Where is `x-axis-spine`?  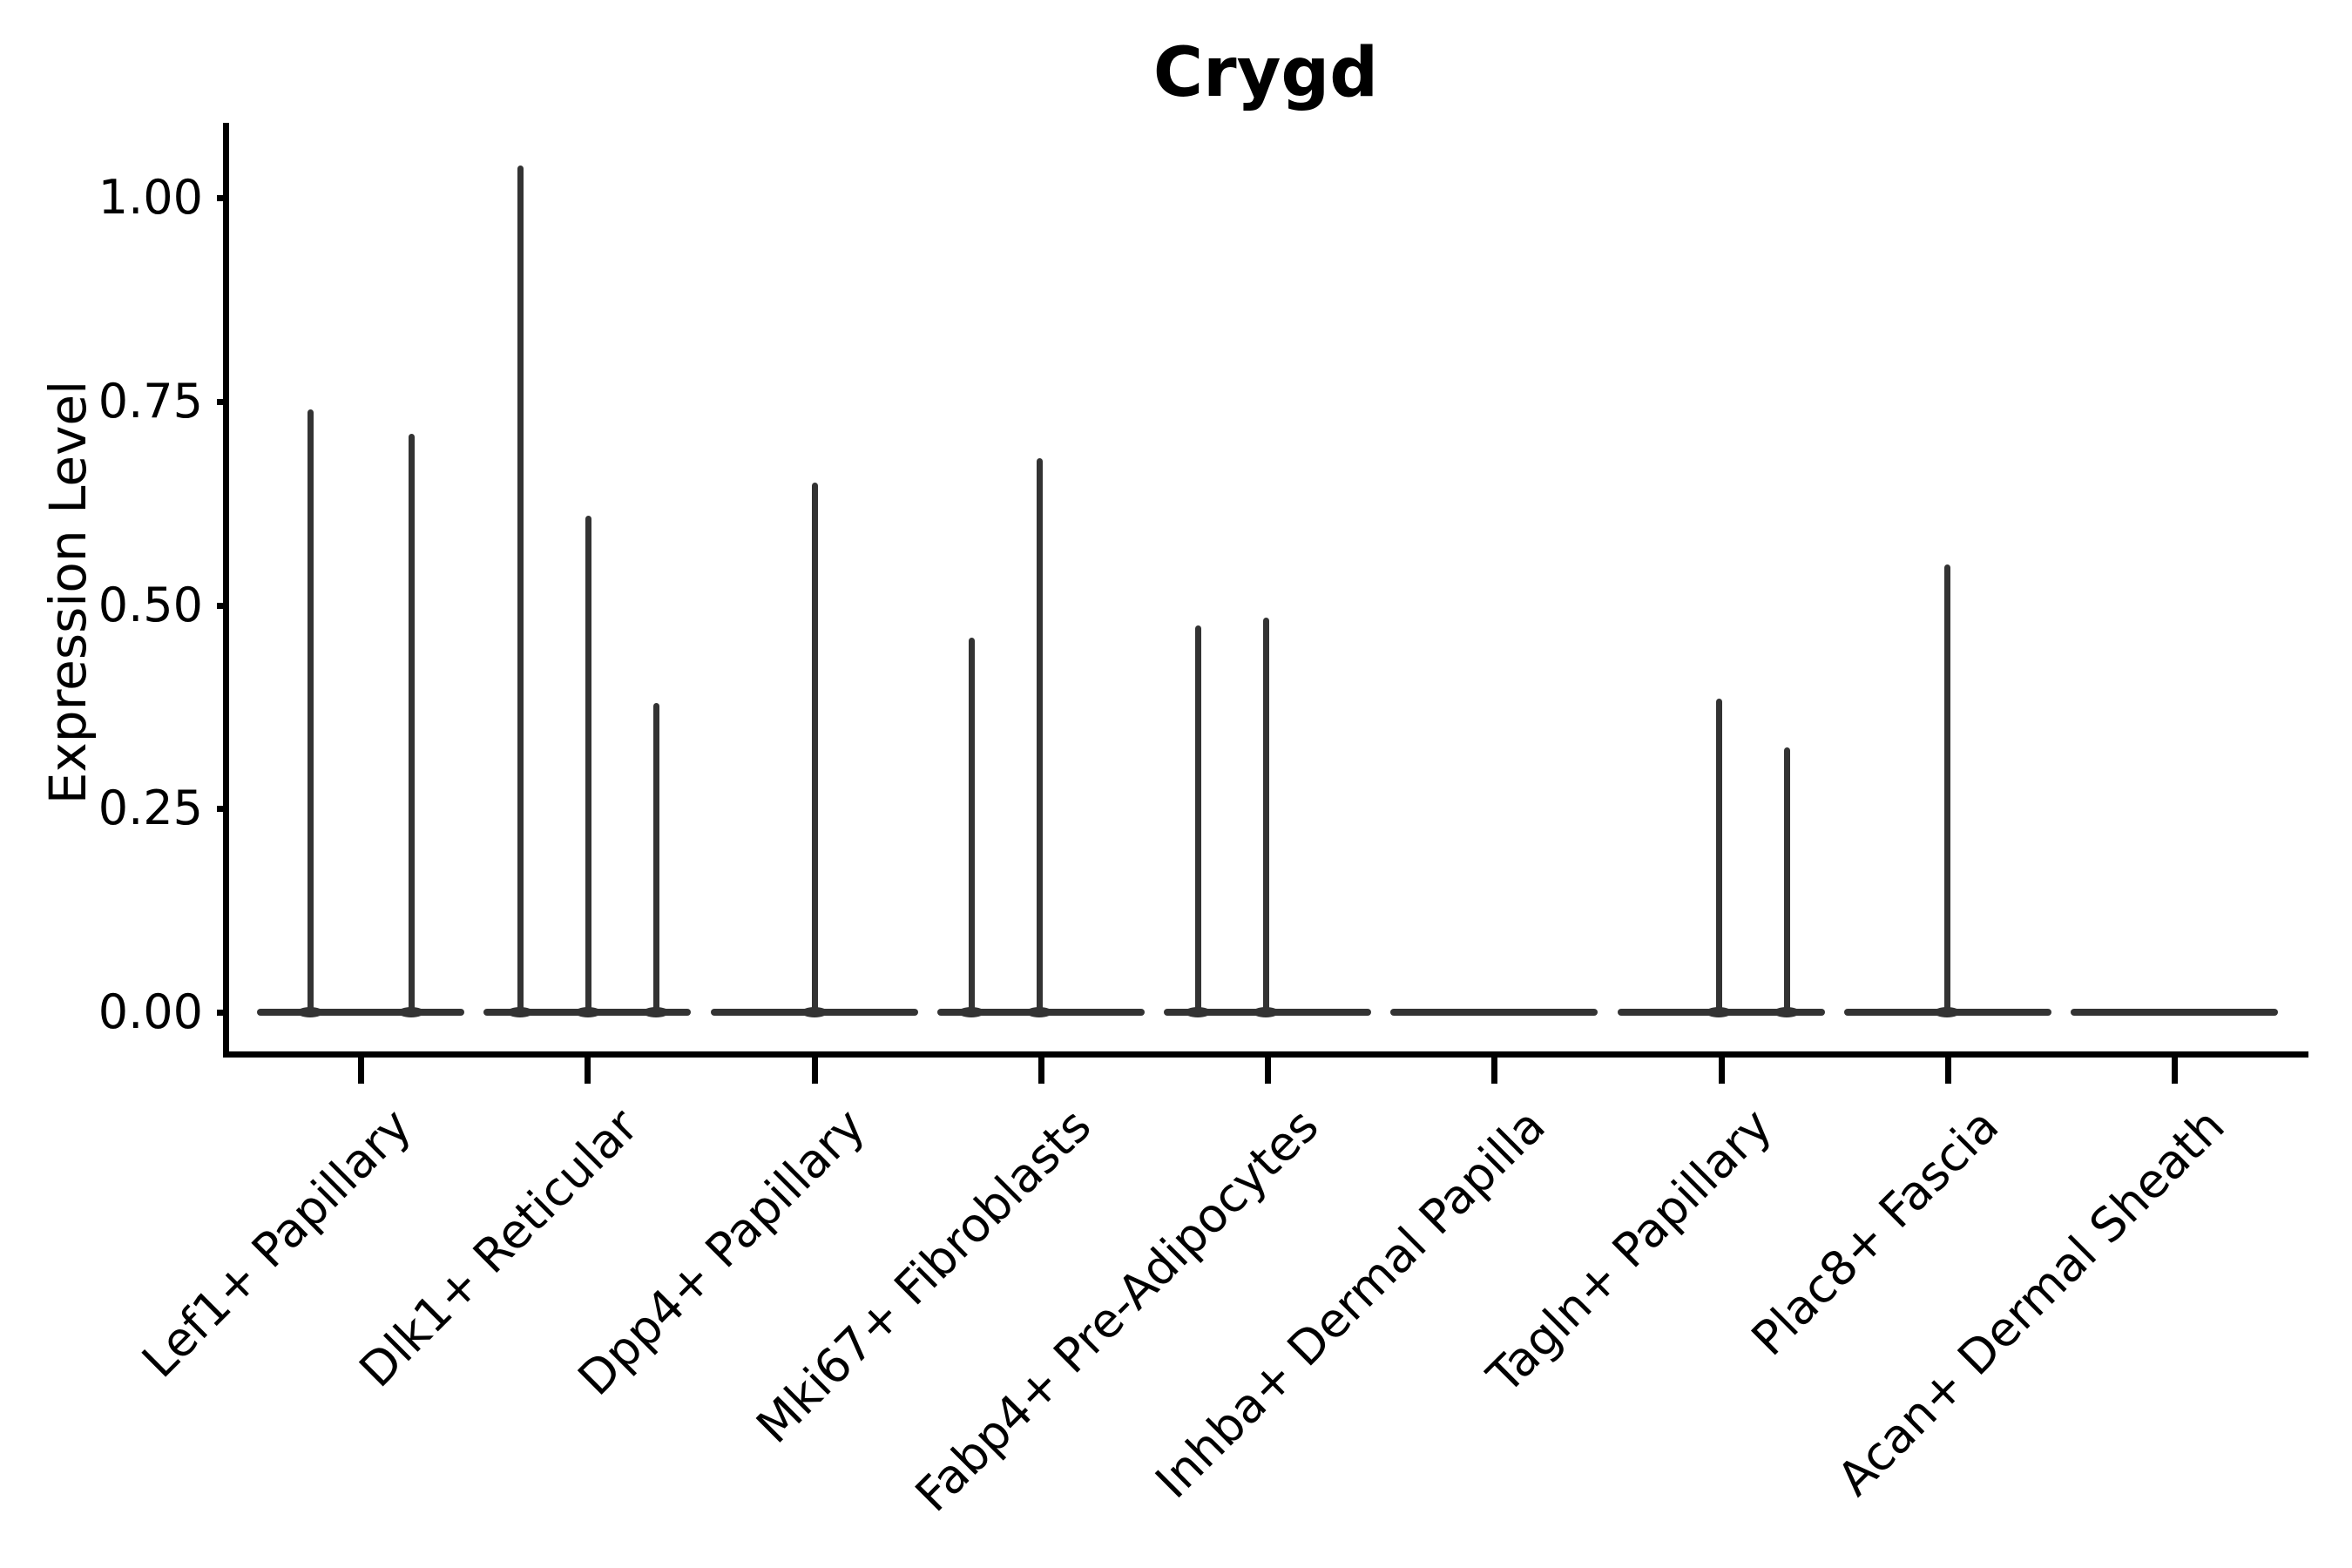 x-axis-spine is located at coordinates (1265, 1054).